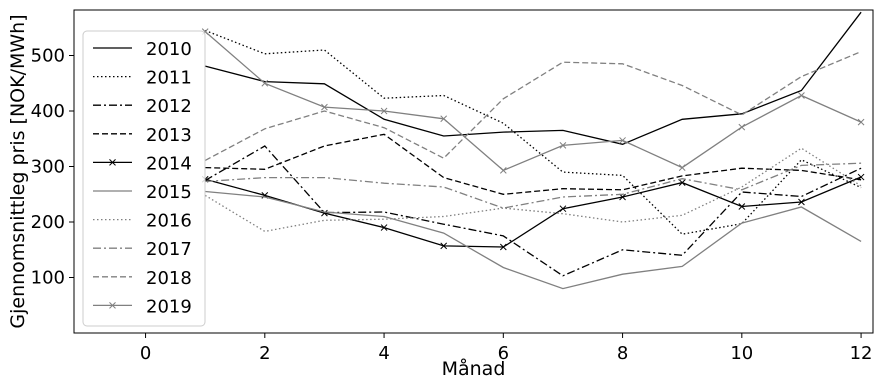  Describe the element at coordinates (383, 353) in the screenshot. I see `x-tick-label: 4` at that location.